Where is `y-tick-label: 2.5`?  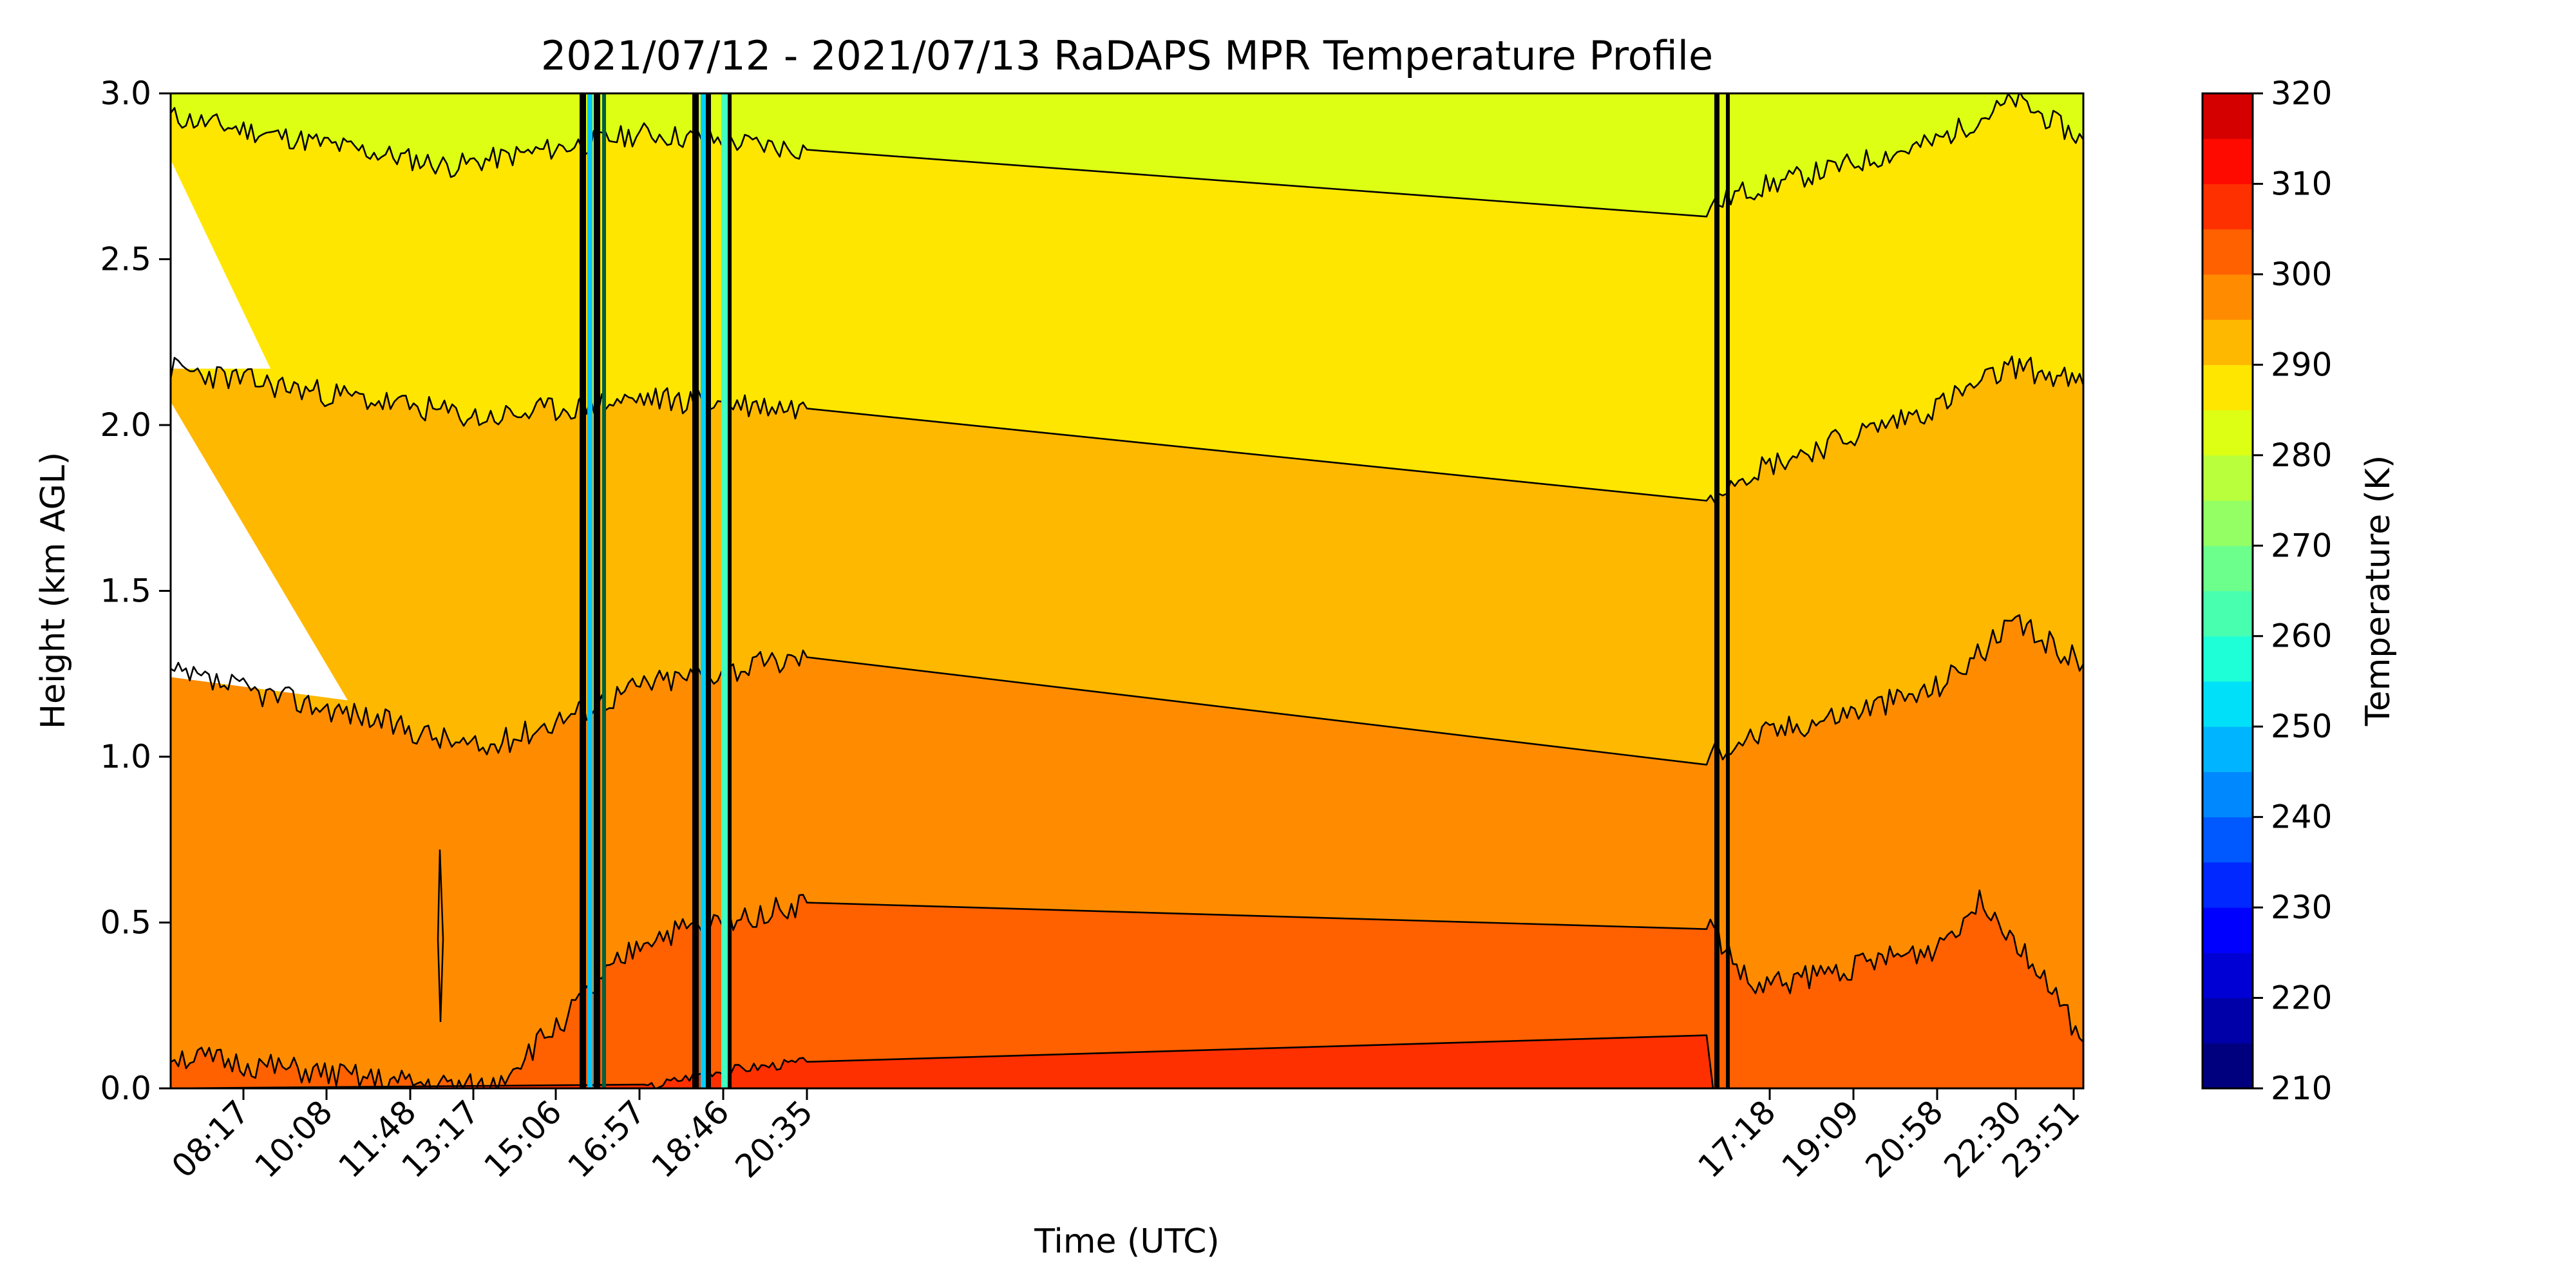 y-tick-label: 2.5 is located at coordinates (125, 259).